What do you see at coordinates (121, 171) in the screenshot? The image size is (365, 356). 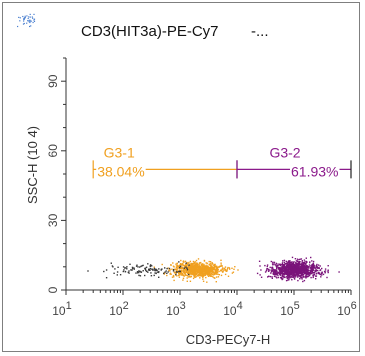 I see `gate-label-bg` at bounding box center [121, 171].